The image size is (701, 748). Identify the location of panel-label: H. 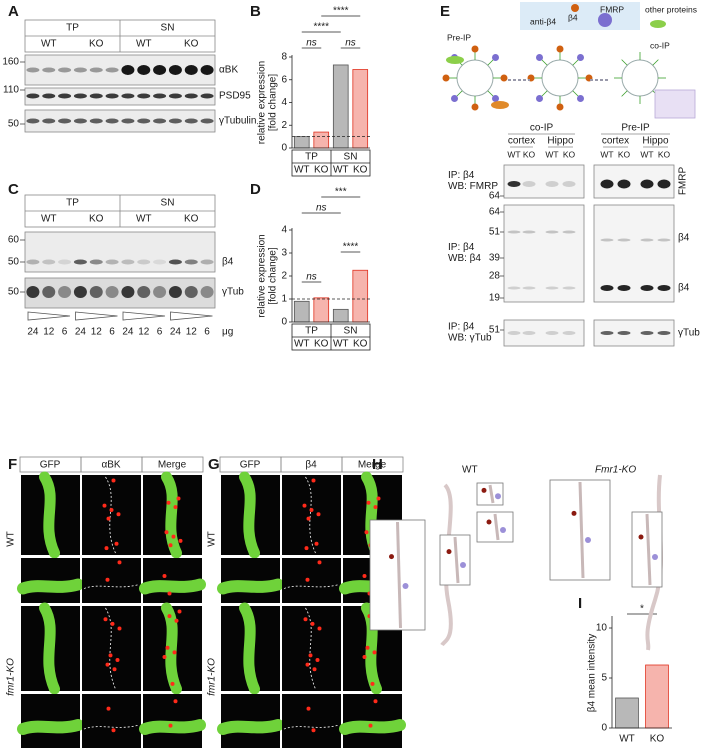
(377, 464).